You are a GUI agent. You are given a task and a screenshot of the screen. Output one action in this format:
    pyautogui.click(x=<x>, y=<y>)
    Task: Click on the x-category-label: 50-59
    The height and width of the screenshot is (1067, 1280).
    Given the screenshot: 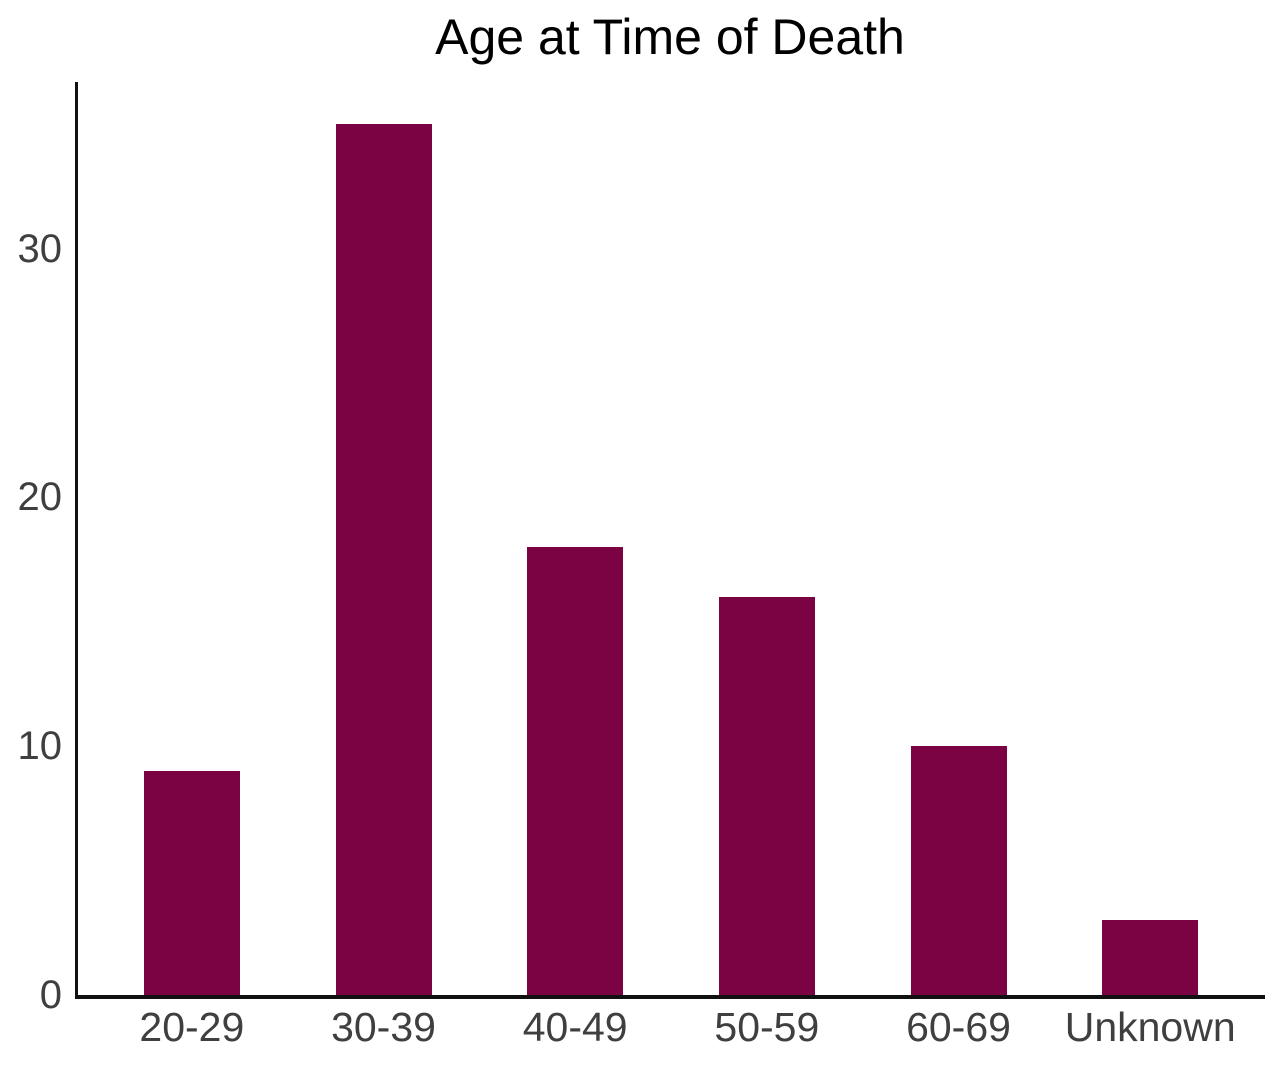 What is the action you would take?
    pyautogui.click(x=767, y=1027)
    